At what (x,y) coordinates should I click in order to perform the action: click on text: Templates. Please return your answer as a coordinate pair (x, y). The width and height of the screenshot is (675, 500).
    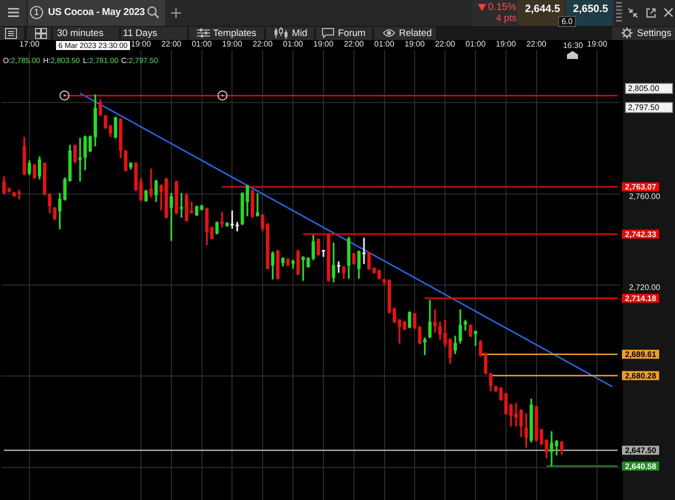
    Looking at the image, I should click on (234, 33).